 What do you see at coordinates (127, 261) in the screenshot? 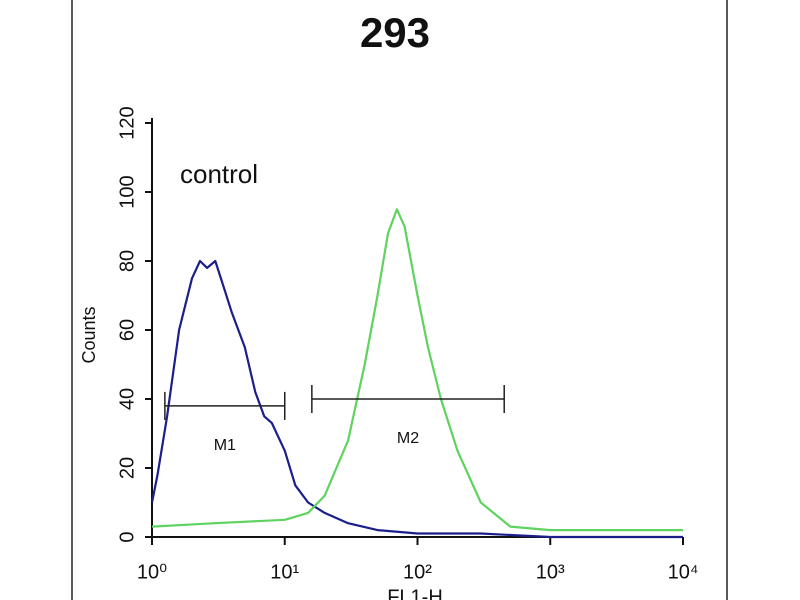
I see `y-tick-label: 80` at bounding box center [127, 261].